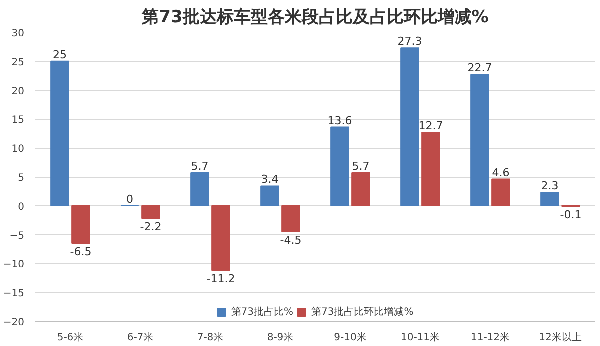  What do you see at coordinates (18, 62) in the screenshot?
I see `y-tick-label: 25` at bounding box center [18, 62].